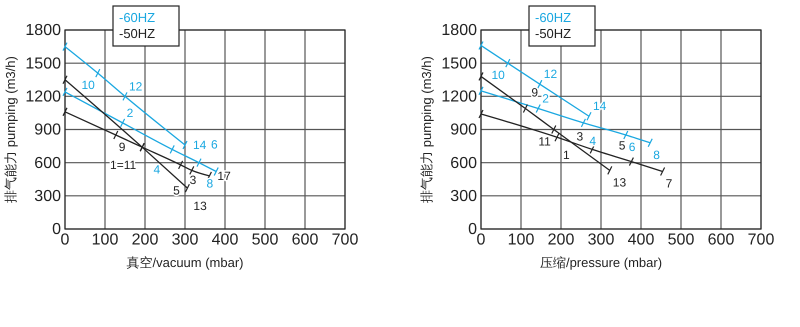  Describe the element at coordinates (669, 183) in the screenshot. I see `annotation: 7` at that location.